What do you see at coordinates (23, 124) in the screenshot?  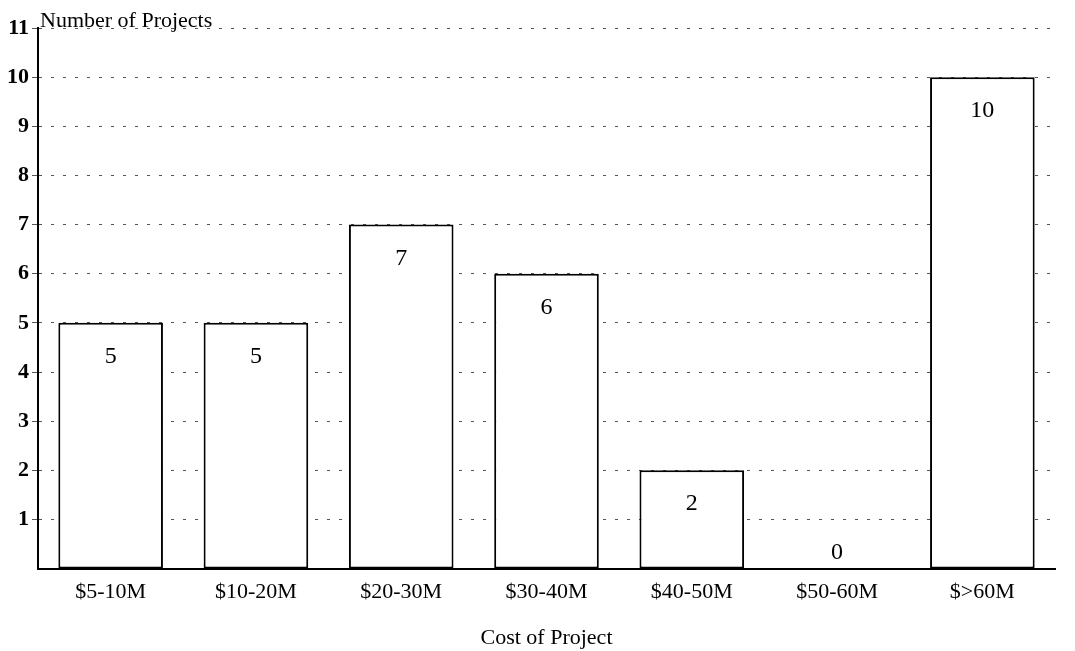 I see `y-tick-label: 9` at bounding box center [23, 124].